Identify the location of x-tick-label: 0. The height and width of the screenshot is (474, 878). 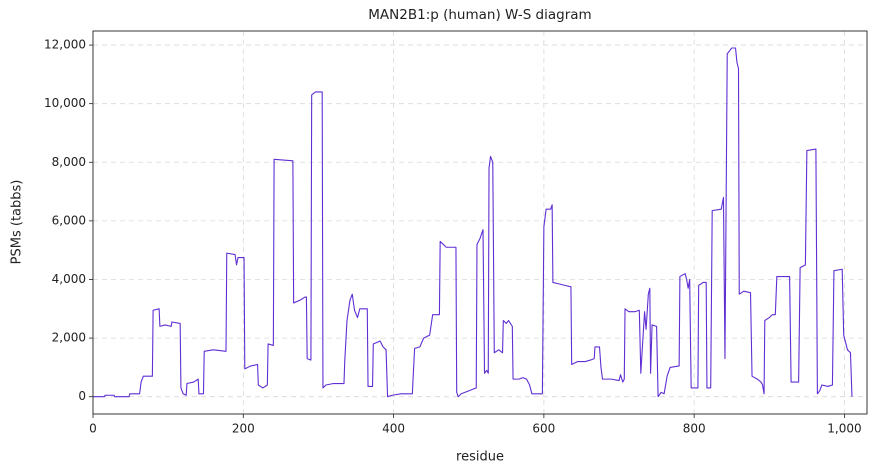
(93, 429).